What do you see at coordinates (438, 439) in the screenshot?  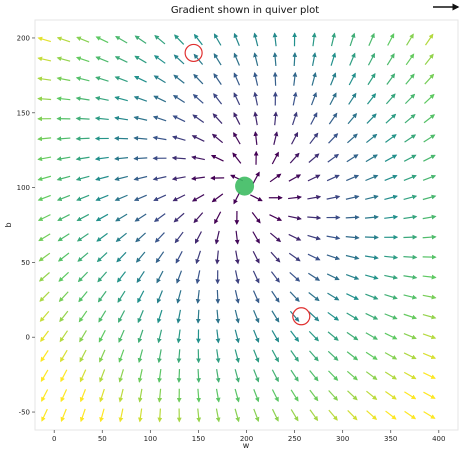 I see `x-tick-label: 400` at bounding box center [438, 439].